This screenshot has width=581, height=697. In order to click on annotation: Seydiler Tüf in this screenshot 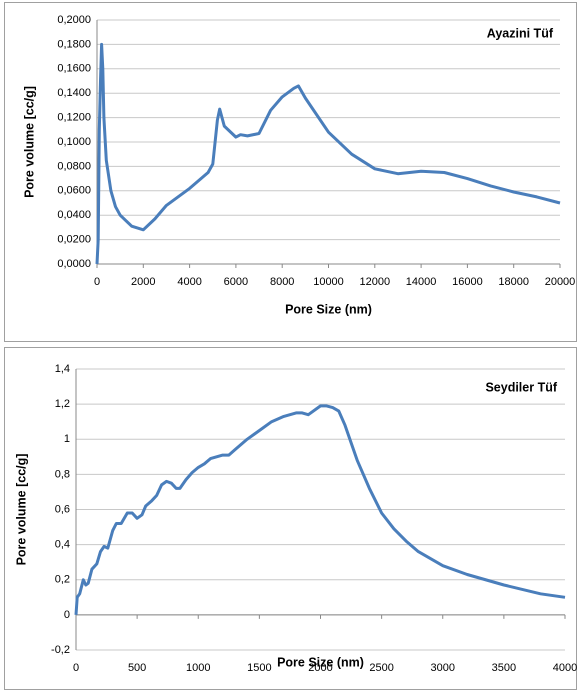, I will do `click(521, 387)`.